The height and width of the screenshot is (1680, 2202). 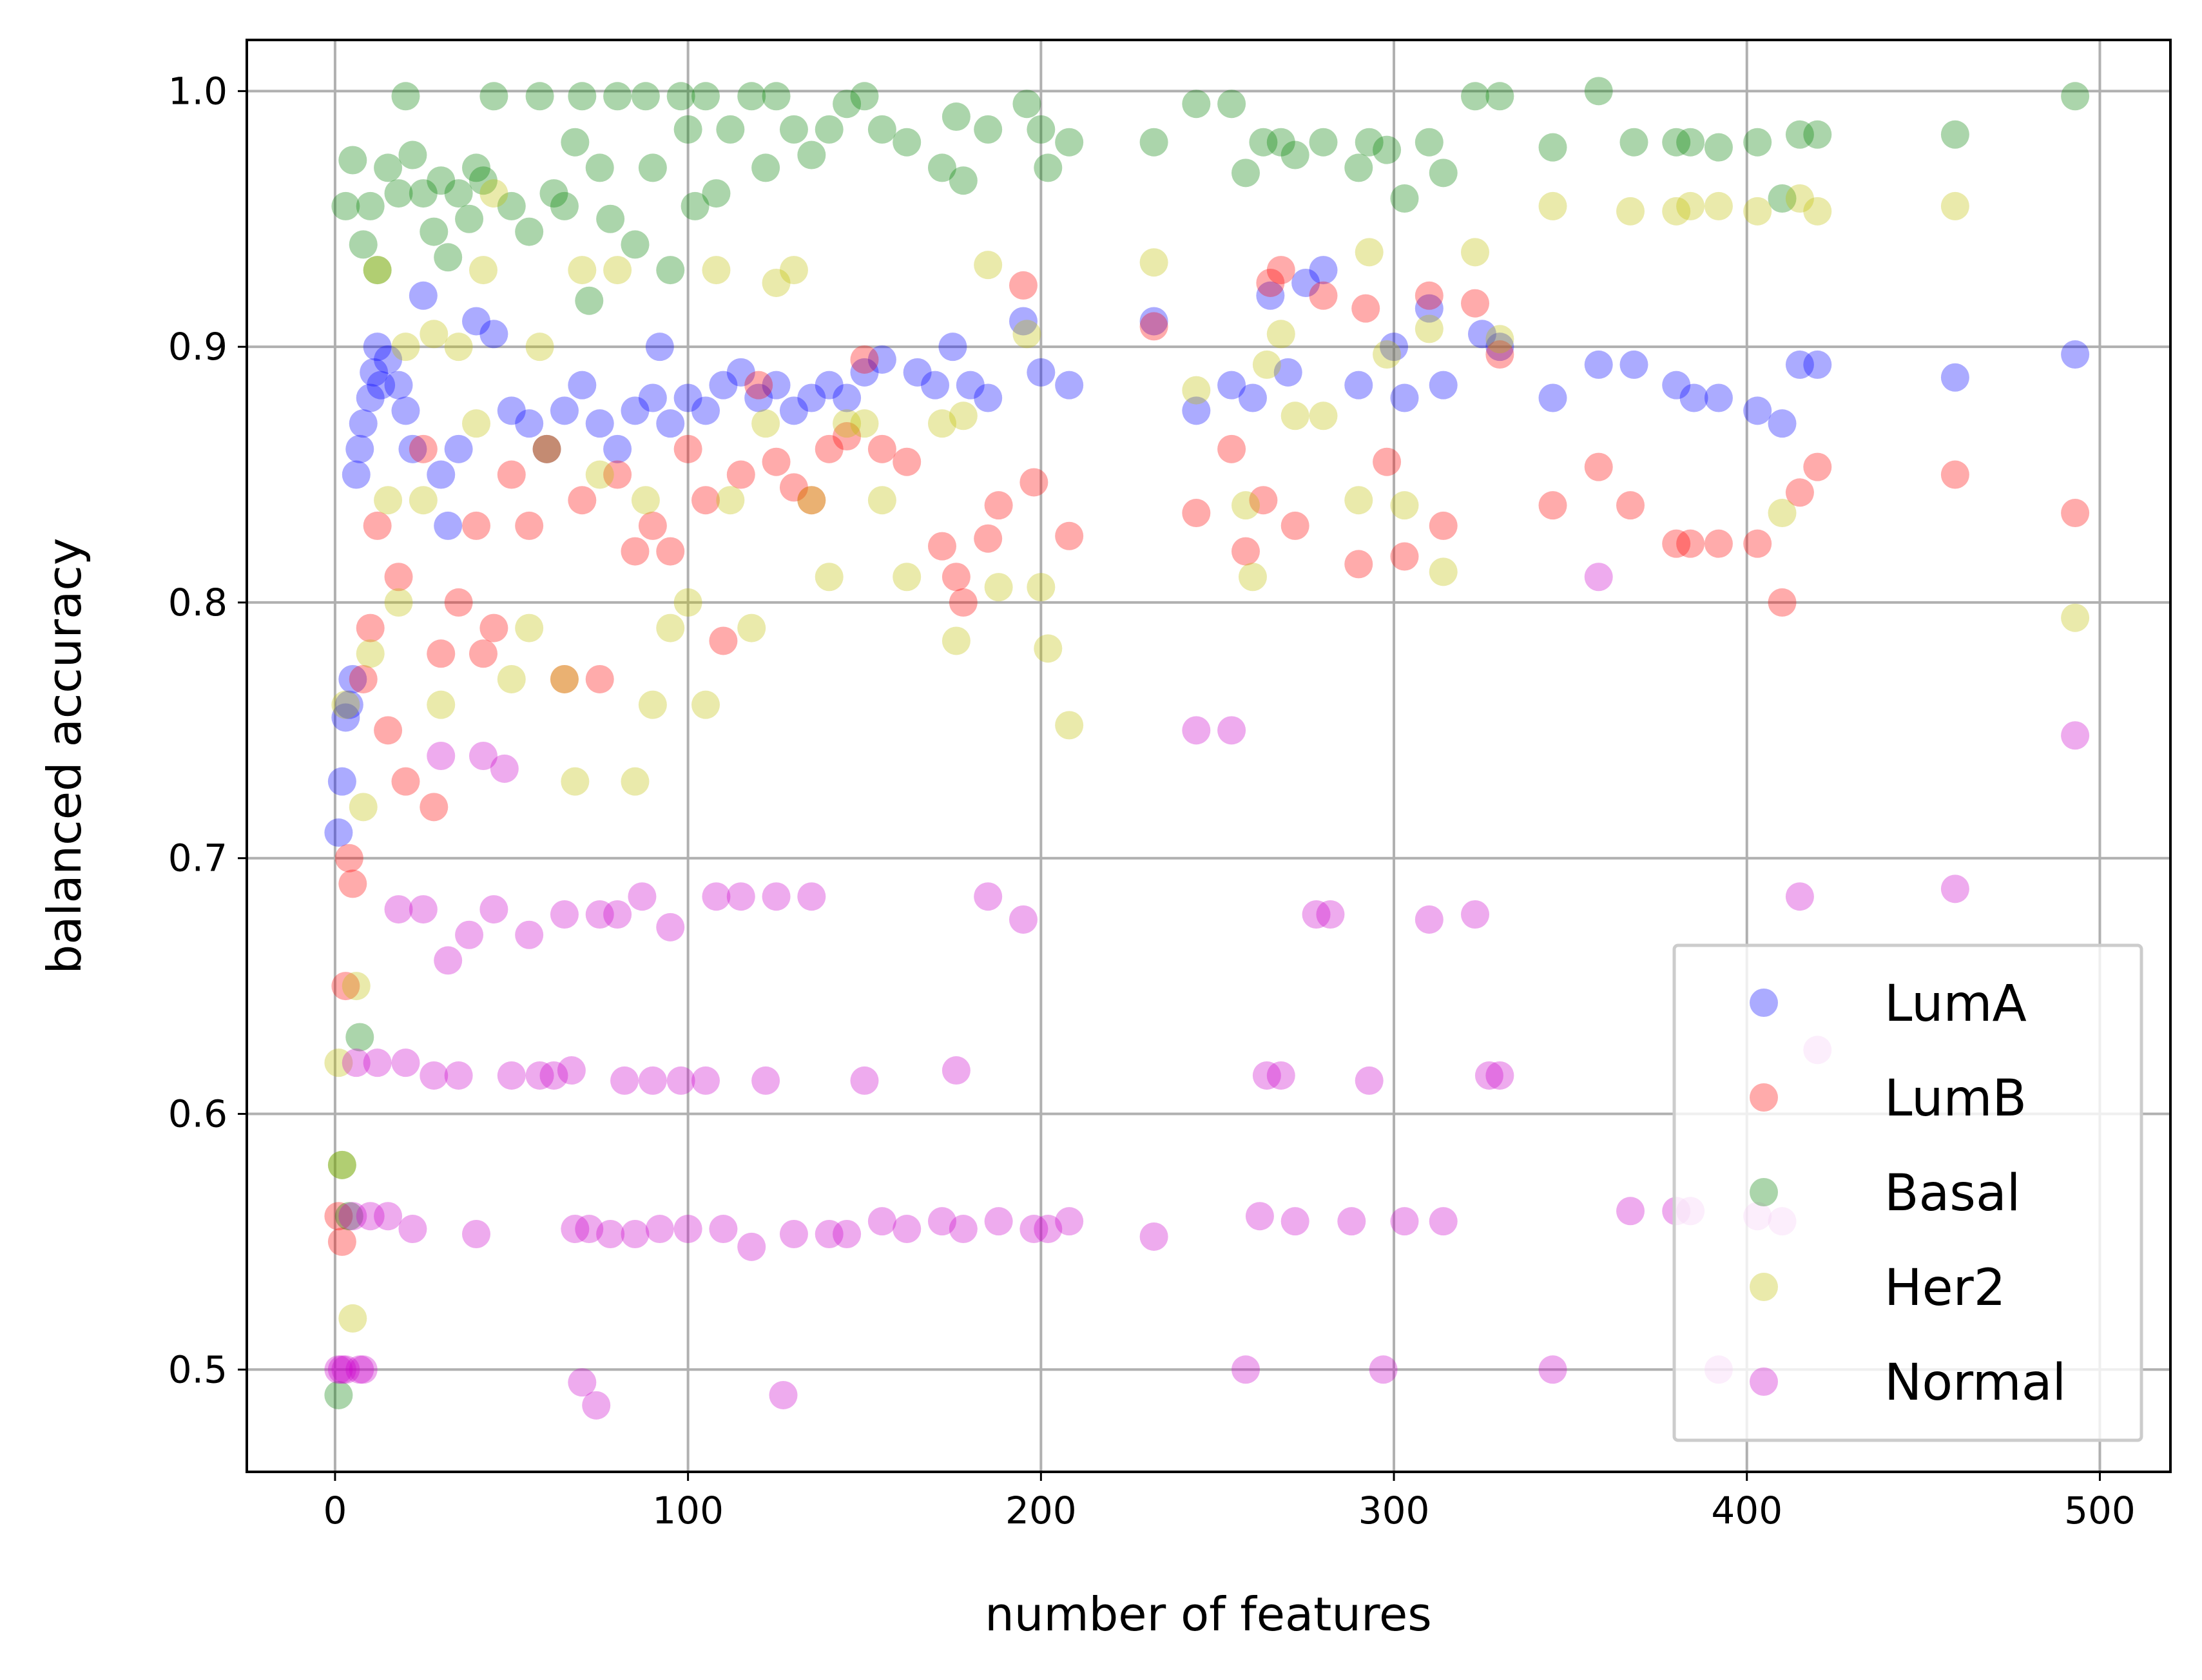 I want to click on legend-label-lumb: LumB, so click(x=1955, y=1099).